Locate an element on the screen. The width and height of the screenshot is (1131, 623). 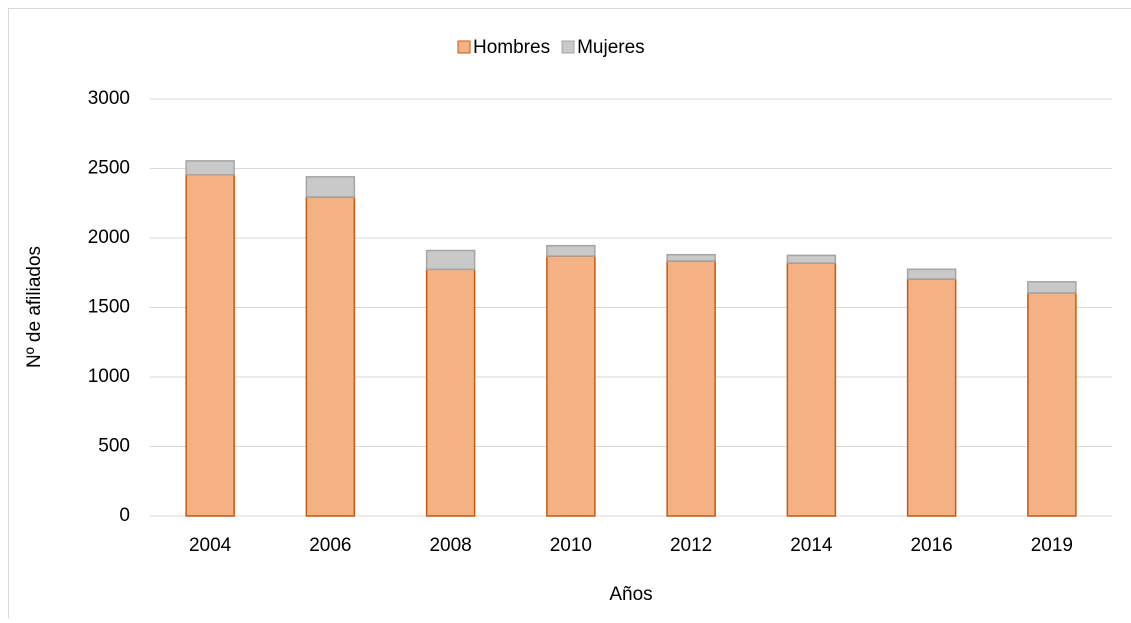
y-tick-label: 1500 is located at coordinates (109, 307).